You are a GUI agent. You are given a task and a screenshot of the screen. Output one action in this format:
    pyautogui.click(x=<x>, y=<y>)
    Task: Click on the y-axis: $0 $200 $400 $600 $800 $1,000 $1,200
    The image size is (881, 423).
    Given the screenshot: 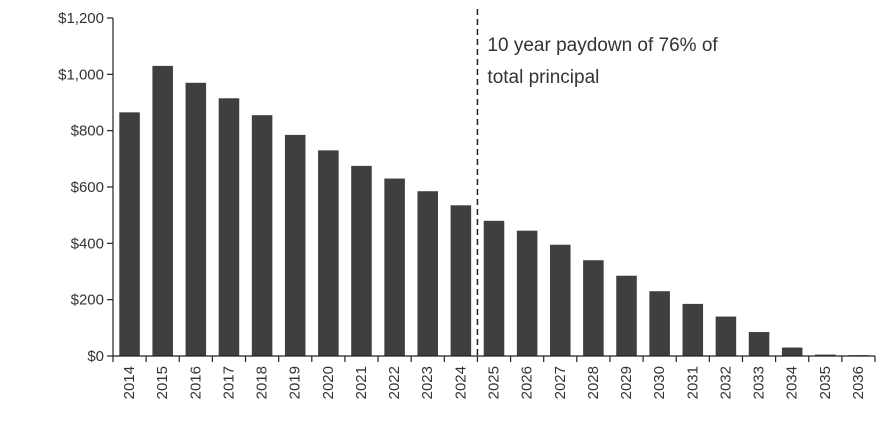 What is the action you would take?
    pyautogui.click(x=86, y=187)
    